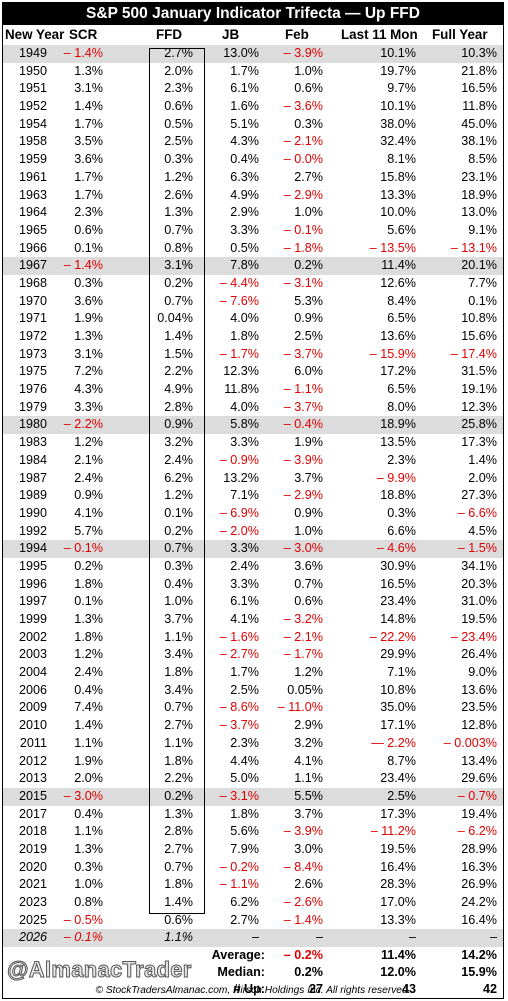 Image resolution: width=508 pixels, height=1001 pixels. I want to click on cell-year: 1961, so click(32, 176).